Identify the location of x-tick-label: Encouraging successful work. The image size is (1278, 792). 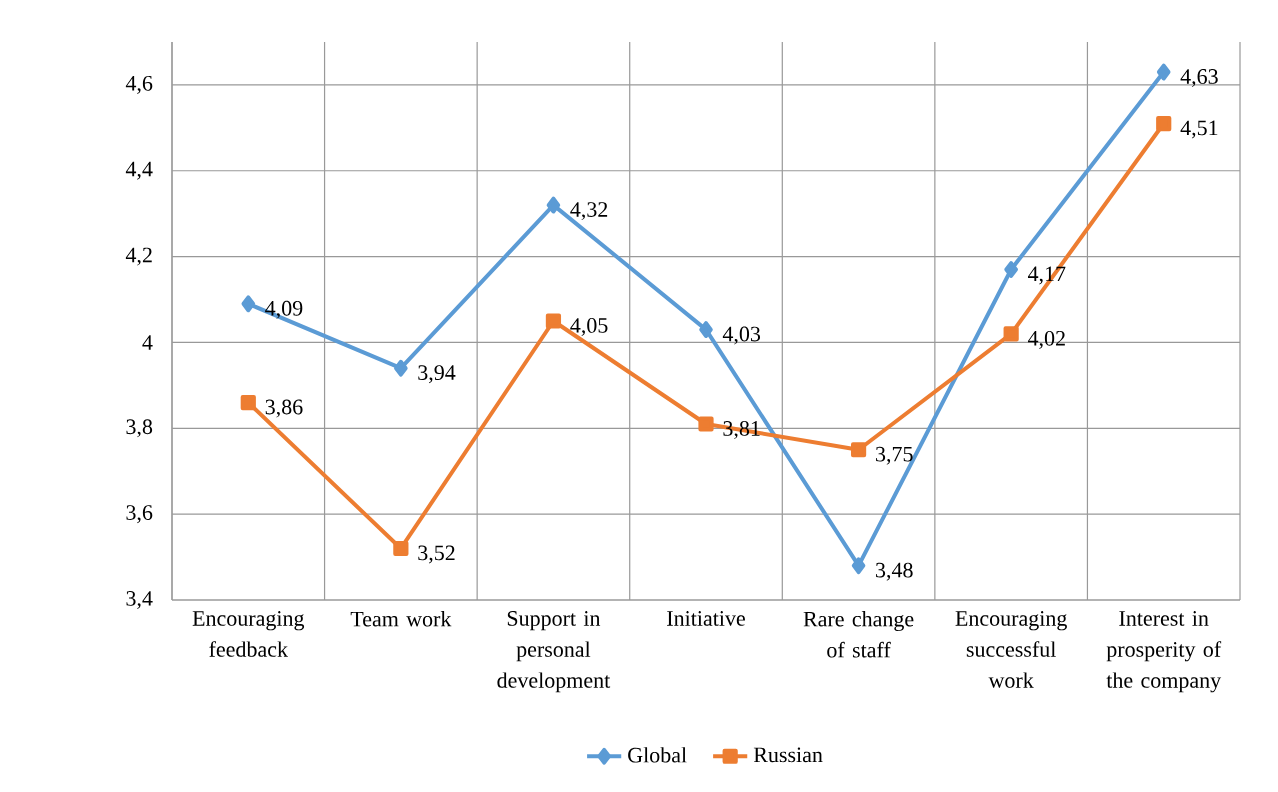
(1011, 649).